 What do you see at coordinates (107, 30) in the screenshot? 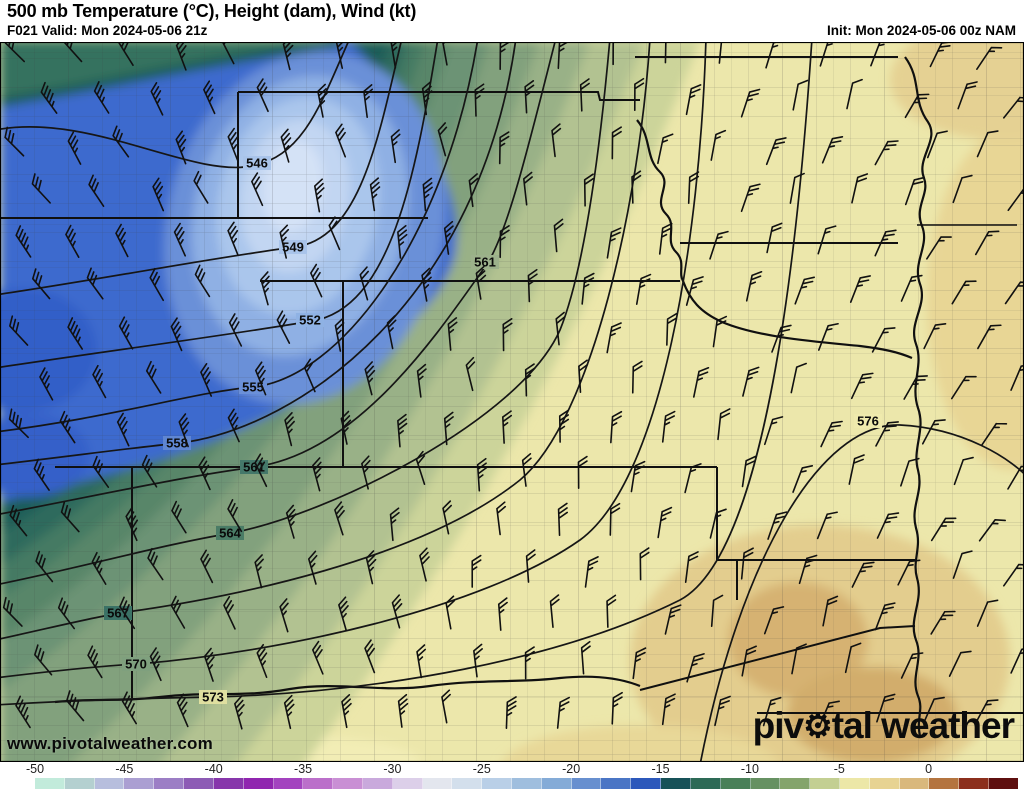
I see `valid-time-text: F021 Valid: Mon 2024-05-06 21z` at bounding box center [107, 30].